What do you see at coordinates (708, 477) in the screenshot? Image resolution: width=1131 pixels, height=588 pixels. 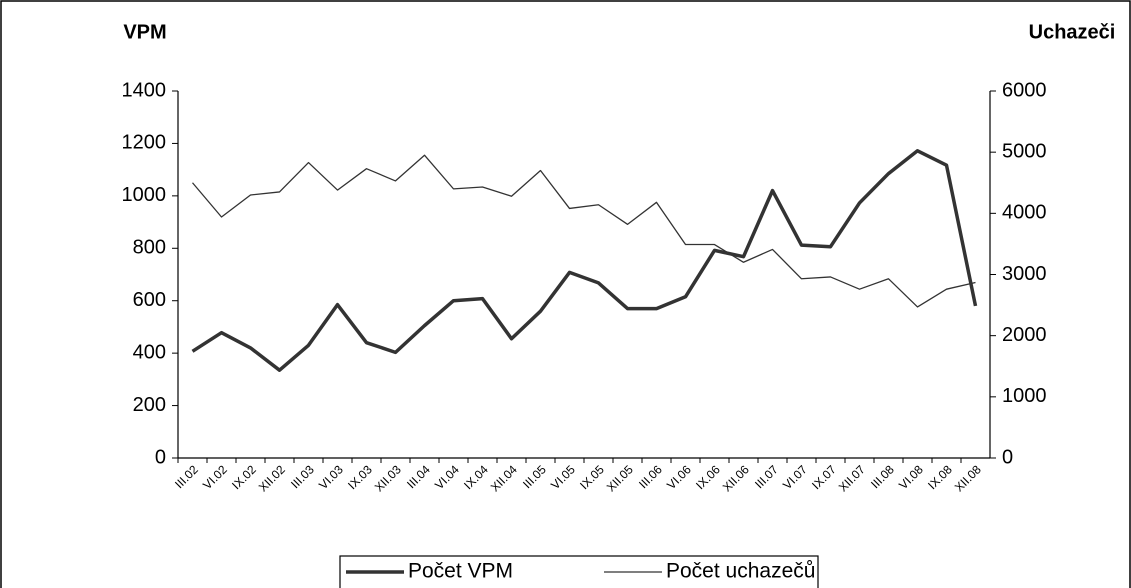 I see `x-tick-label: IX.06` at bounding box center [708, 477].